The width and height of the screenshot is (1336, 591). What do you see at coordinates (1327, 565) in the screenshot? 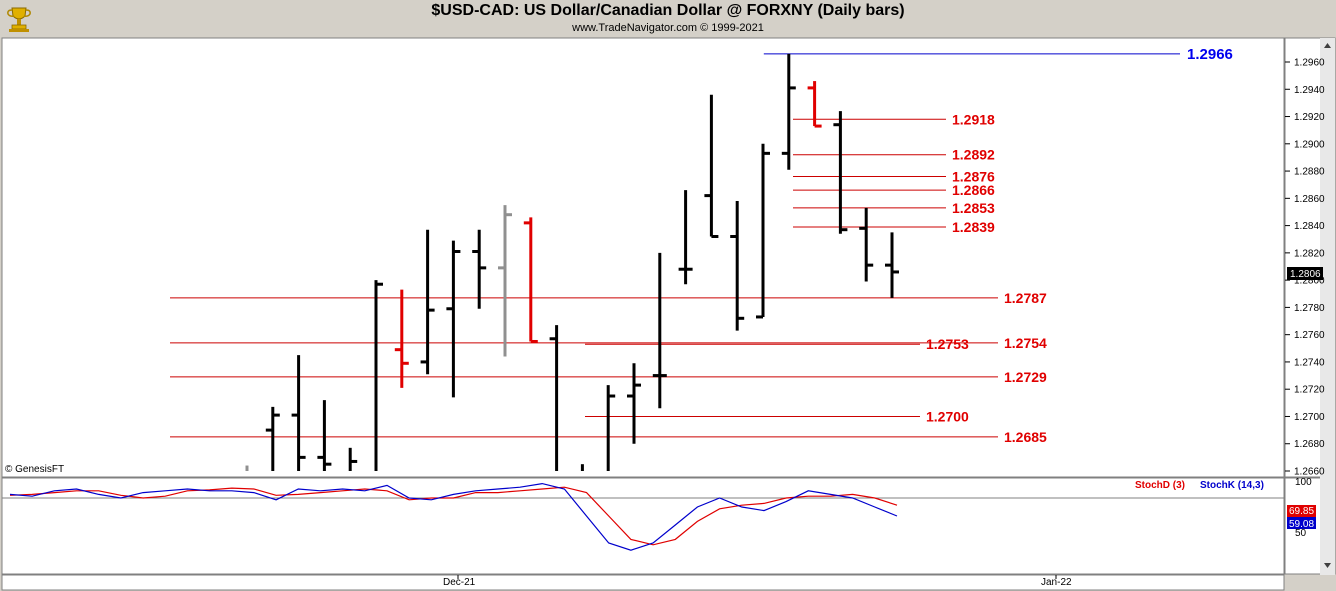
I see `scroll-down-arrow-icon` at bounding box center [1327, 565].